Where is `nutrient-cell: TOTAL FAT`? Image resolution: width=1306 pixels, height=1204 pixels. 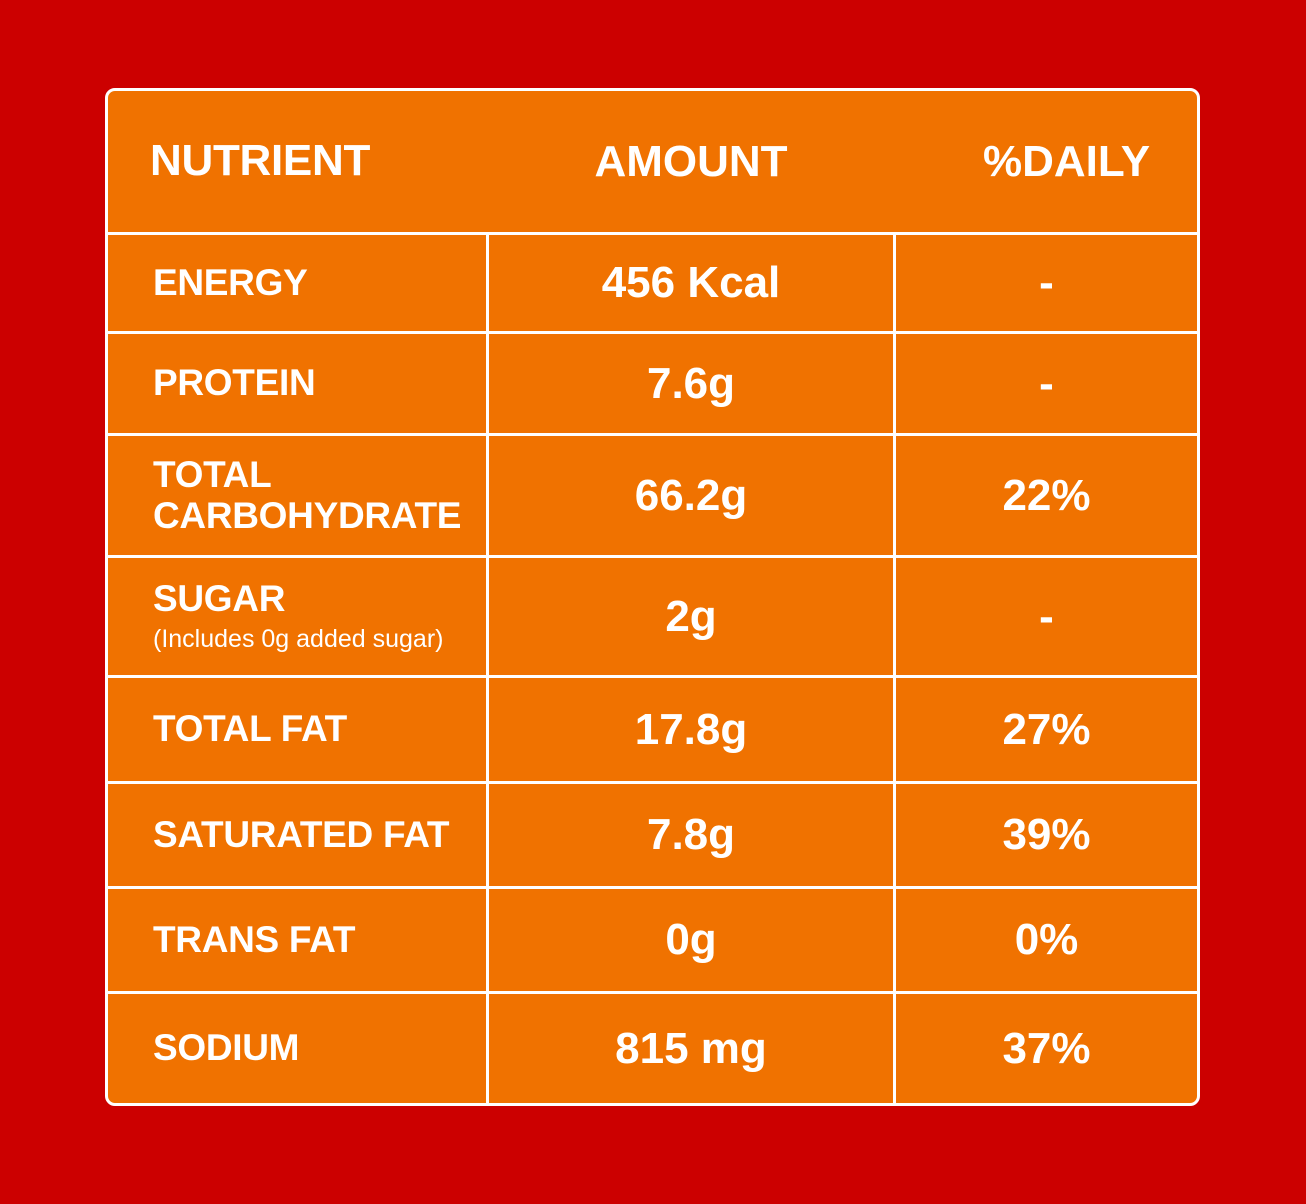
nutrient-cell: TOTAL FAT is located at coordinates (297, 731).